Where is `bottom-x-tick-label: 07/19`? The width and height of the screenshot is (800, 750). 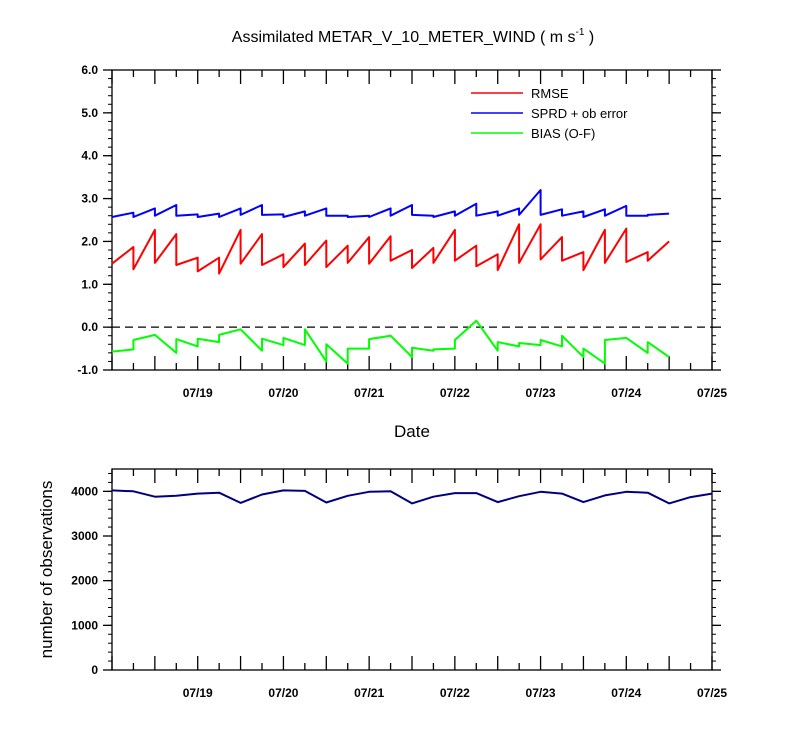 bottom-x-tick-label: 07/19 is located at coordinates (198, 693).